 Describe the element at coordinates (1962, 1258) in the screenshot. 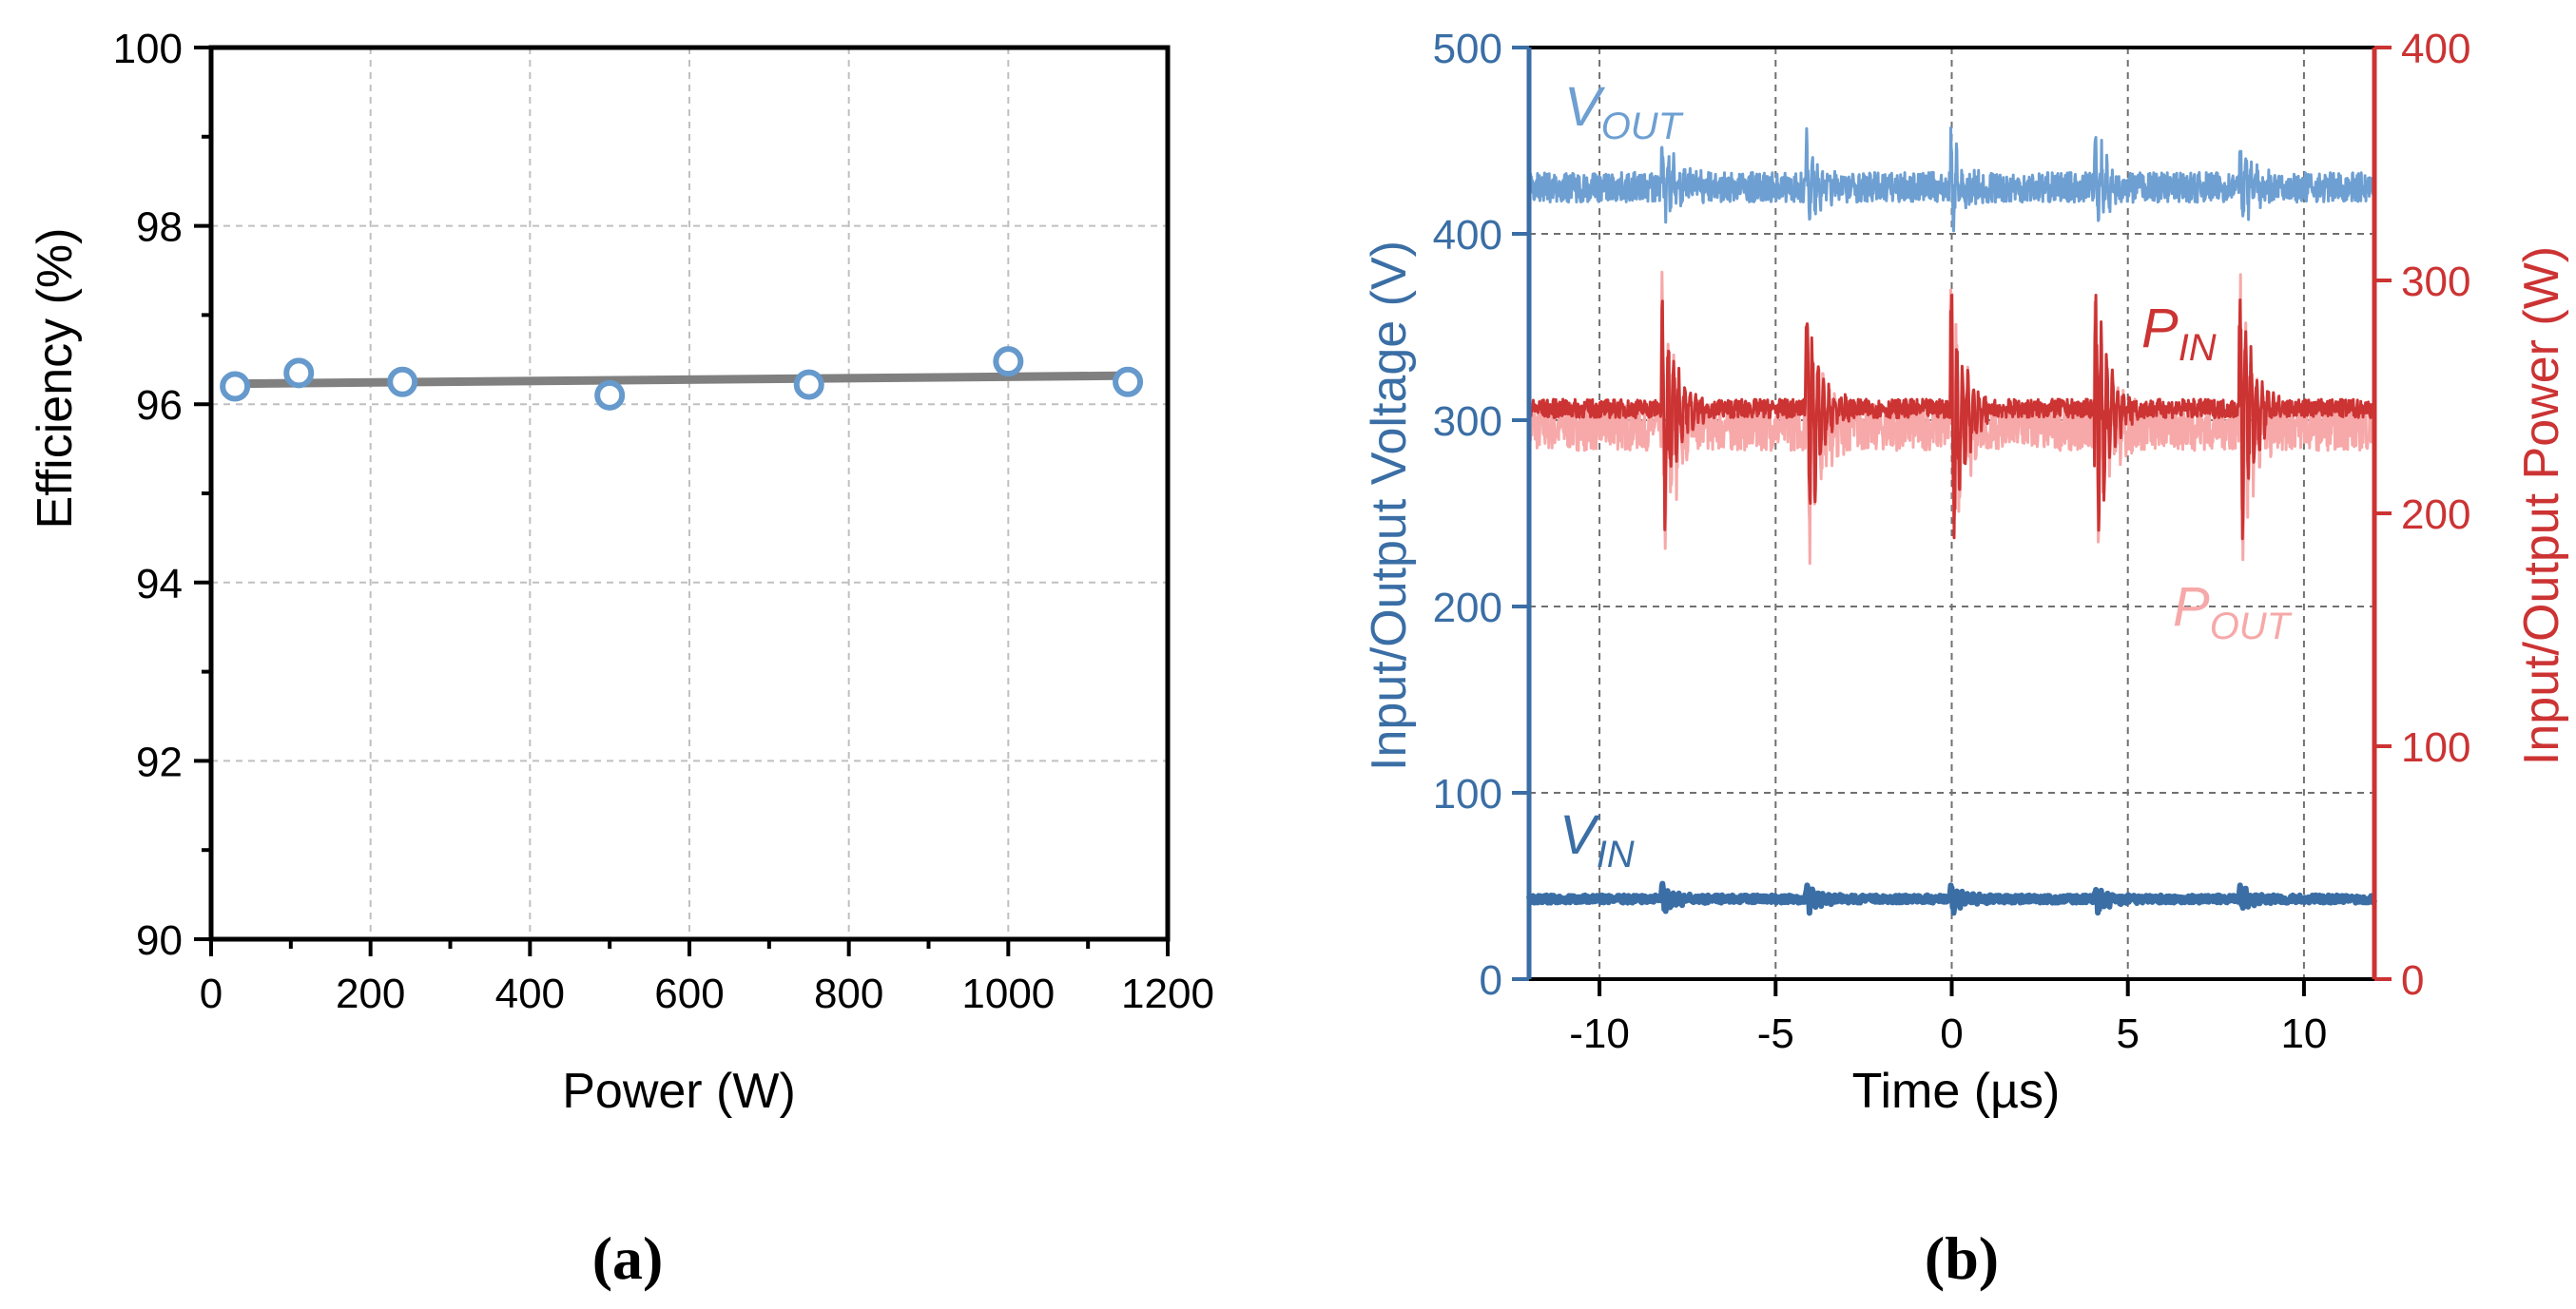

I see `panel-b-caption: (b)` at that location.